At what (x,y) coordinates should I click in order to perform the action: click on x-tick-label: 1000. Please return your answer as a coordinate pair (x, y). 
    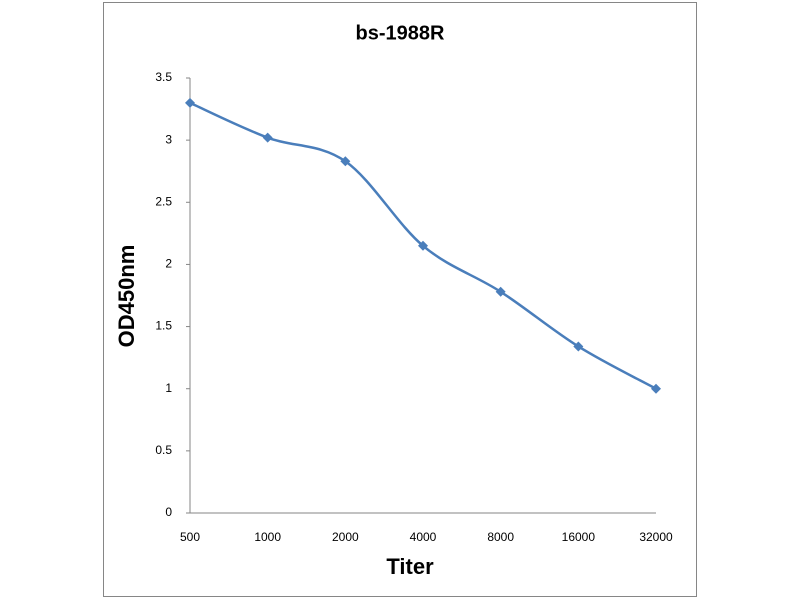
    Looking at the image, I should click on (267, 537).